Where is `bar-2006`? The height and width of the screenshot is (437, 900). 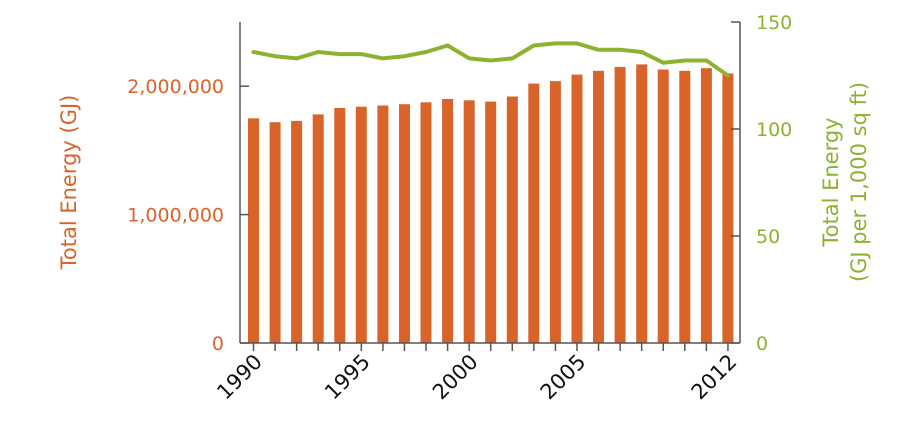
bar-2006 is located at coordinates (598, 207).